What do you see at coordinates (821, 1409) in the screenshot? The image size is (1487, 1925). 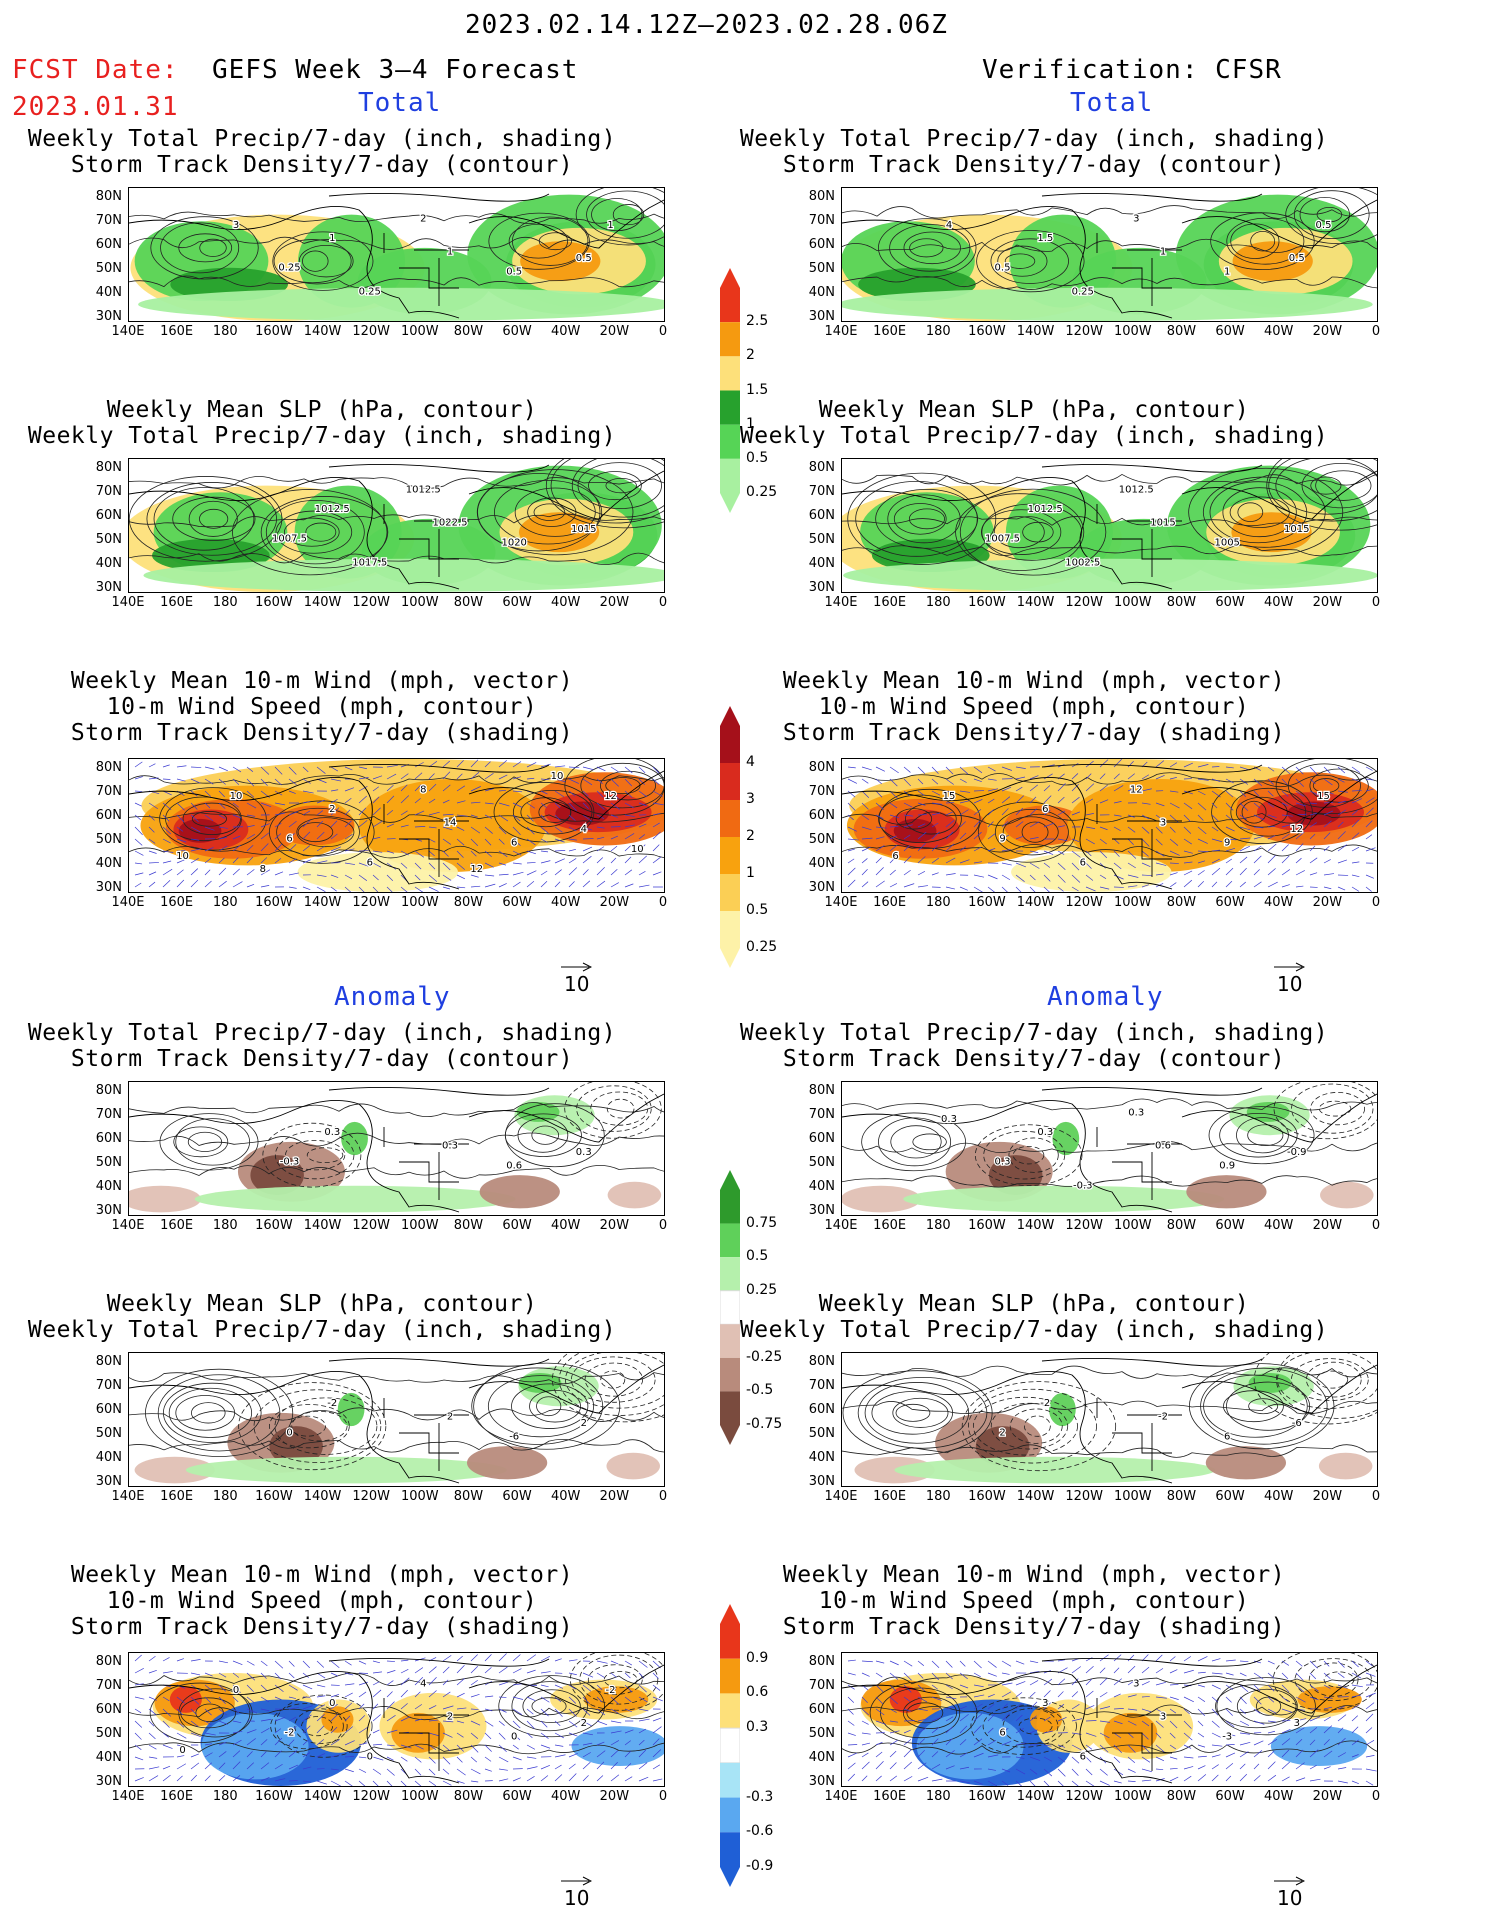 I see `latitude-label: 60N` at bounding box center [821, 1409].